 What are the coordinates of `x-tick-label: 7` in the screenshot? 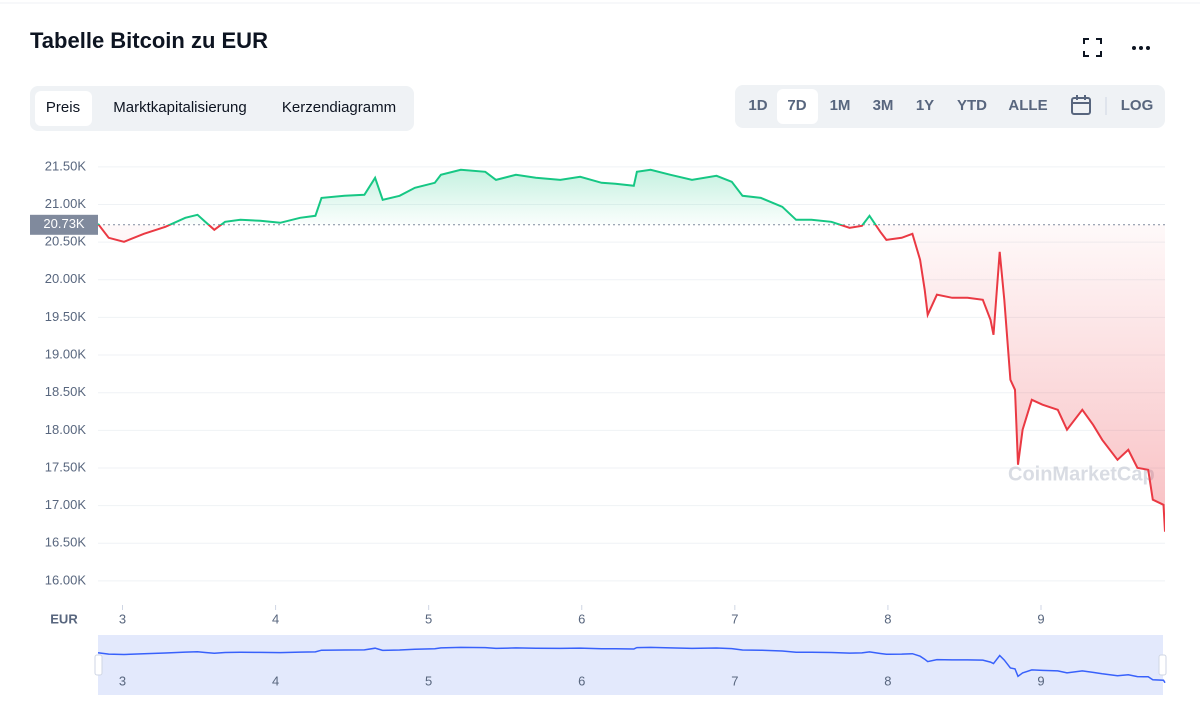 It's located at (734, 618).